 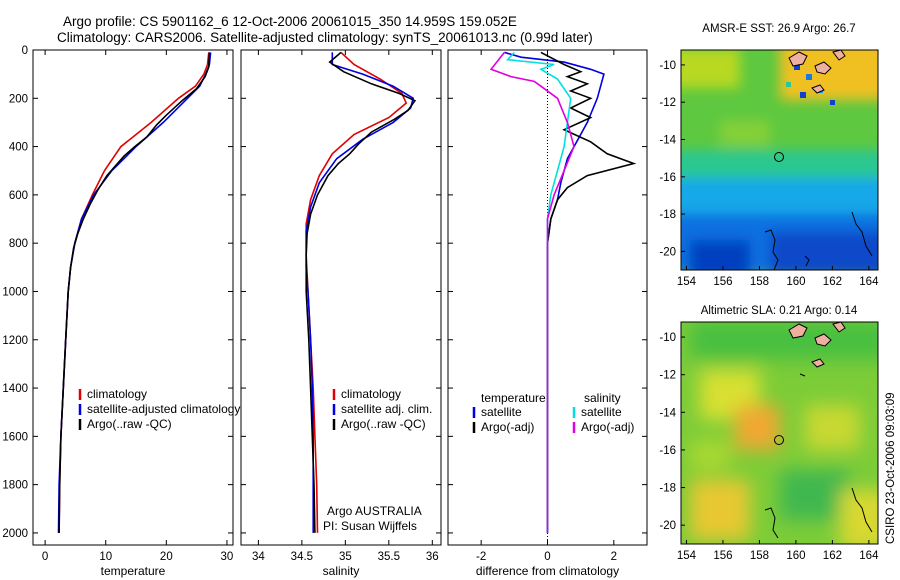 What do you see at coordinates (602, 398) in the screenshot?
I see `difference-legend-title-salinity: salinity` at bounding box center [602, 398].